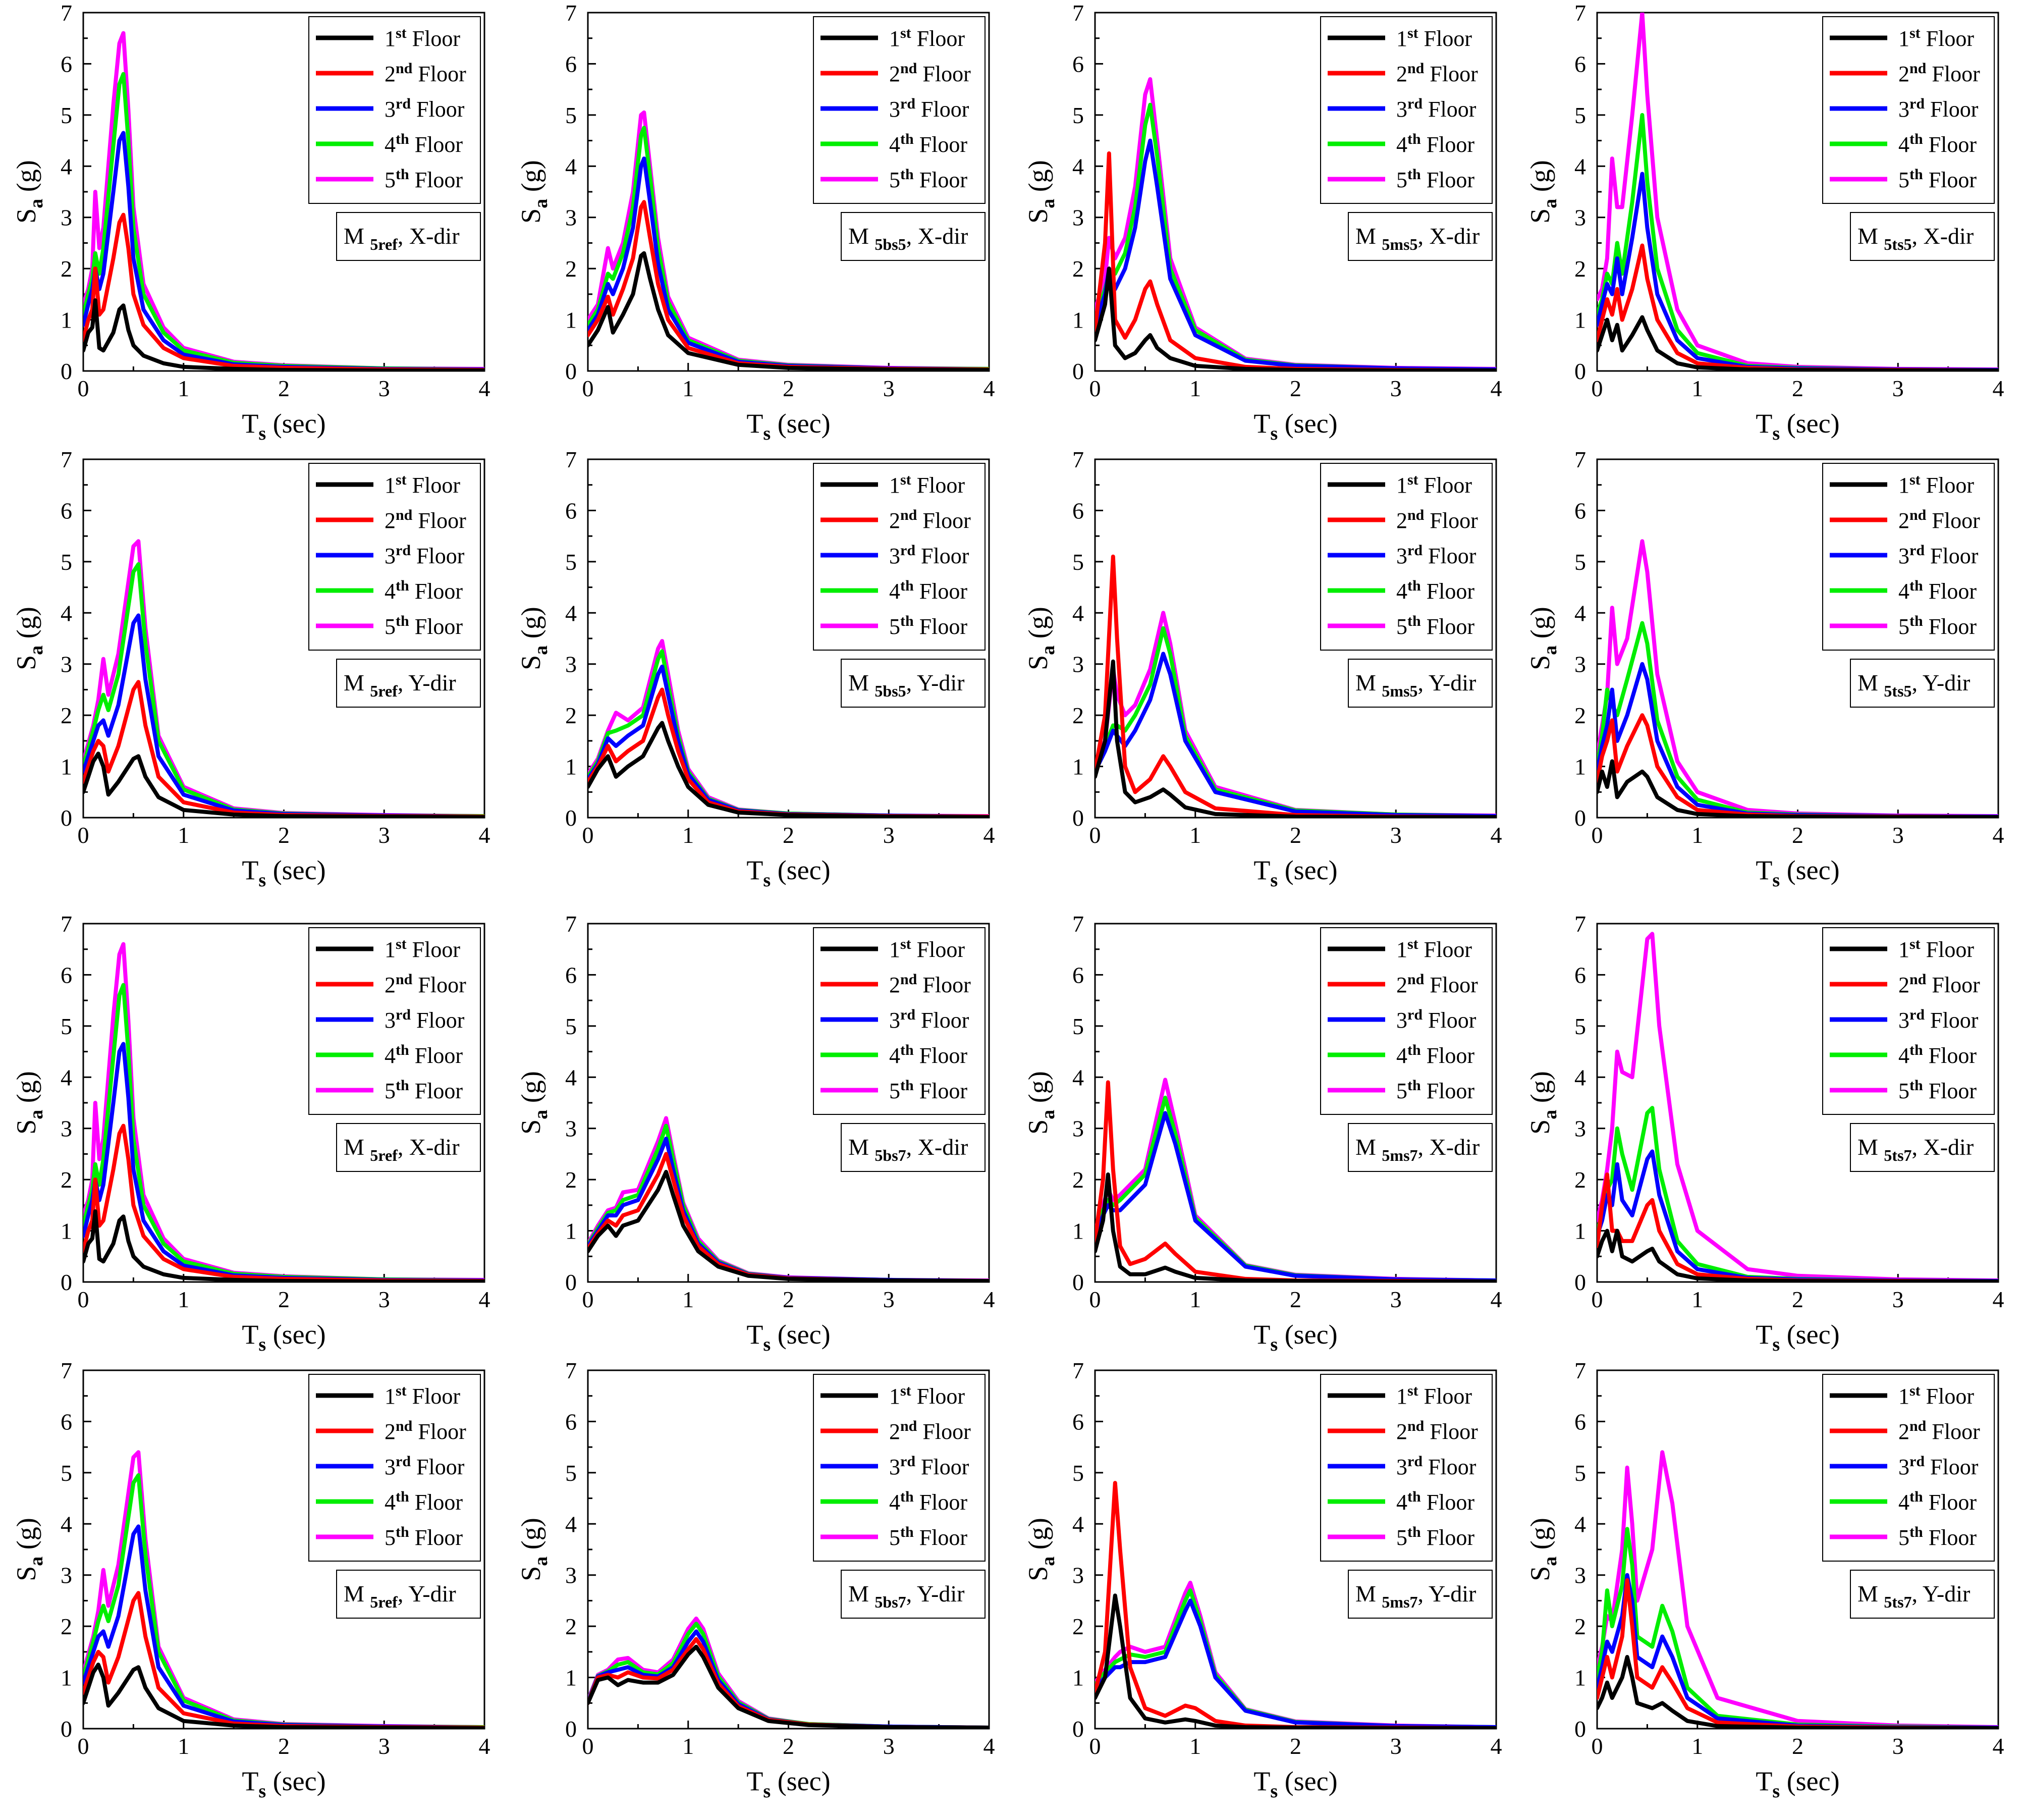 This screenshot has height=1820, width=2023. I want to click on y-tick-label: 2, so click(66, 269).